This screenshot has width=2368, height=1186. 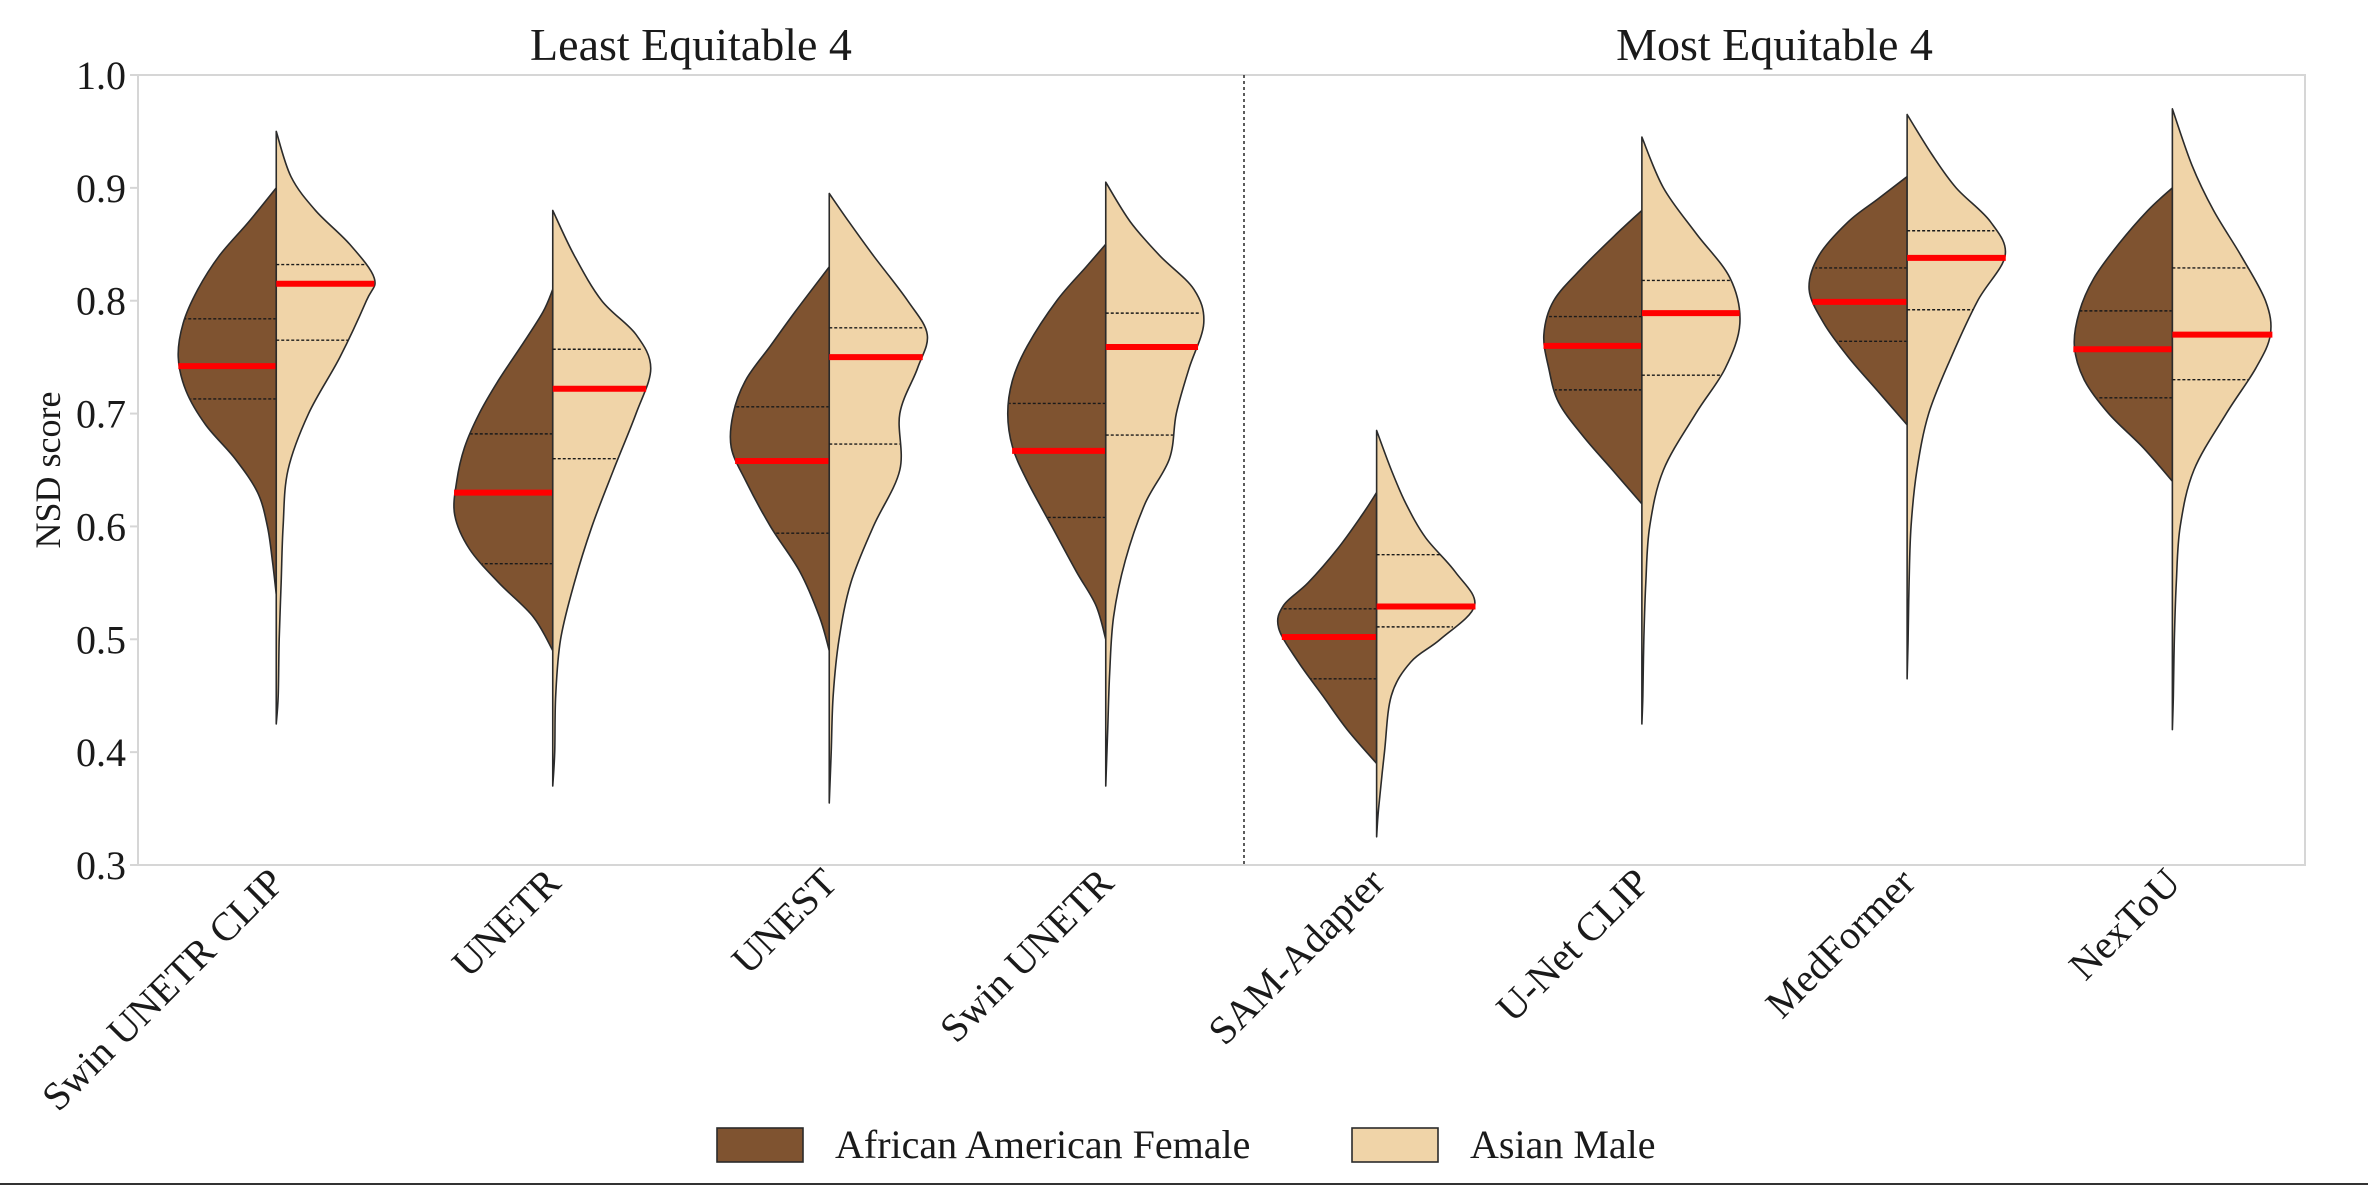 I want to click on category-label: UNETR, so click(x=506, y=922).